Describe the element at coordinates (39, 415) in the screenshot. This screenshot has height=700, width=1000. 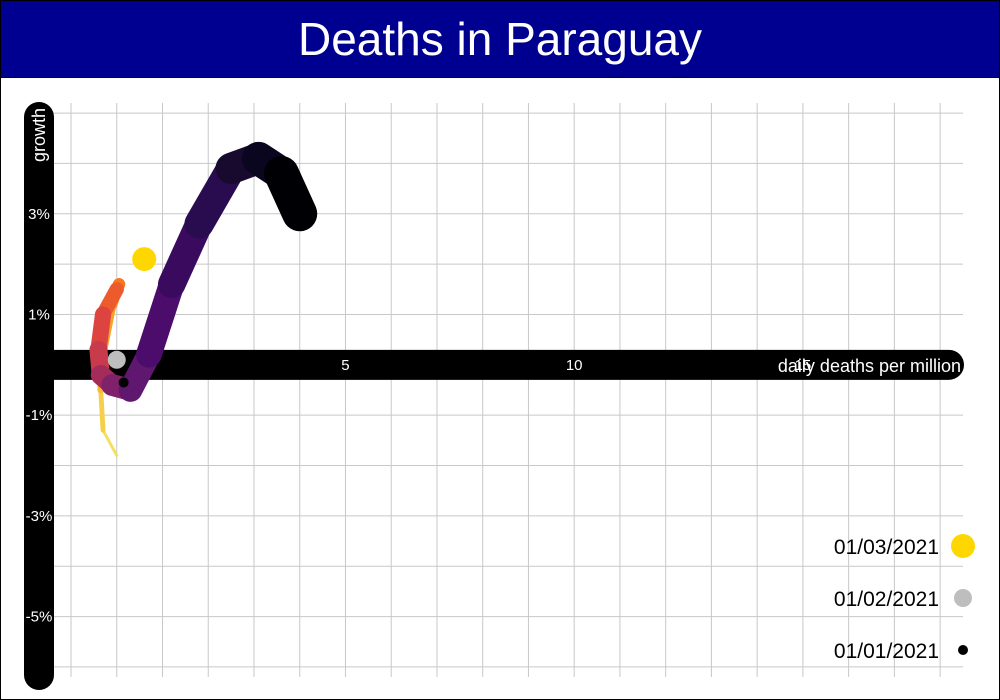
I see `y-tick-label: -1%` at that location.